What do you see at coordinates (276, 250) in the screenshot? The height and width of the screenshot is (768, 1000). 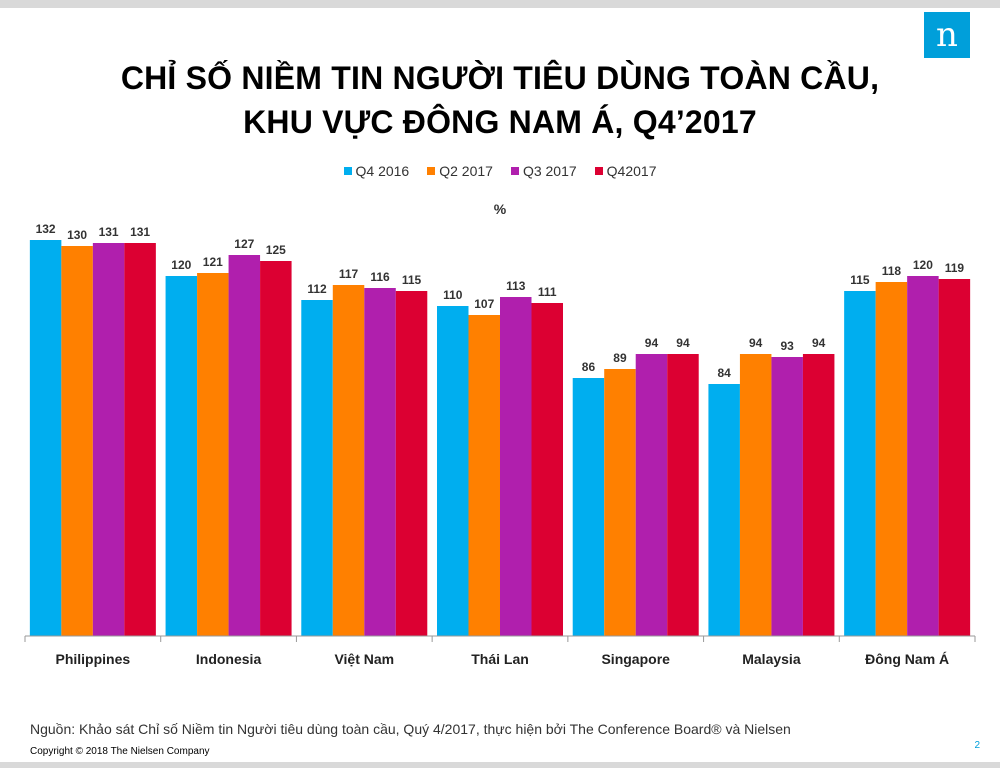 I see `data-label: 125` at bounding box center [276, 250].